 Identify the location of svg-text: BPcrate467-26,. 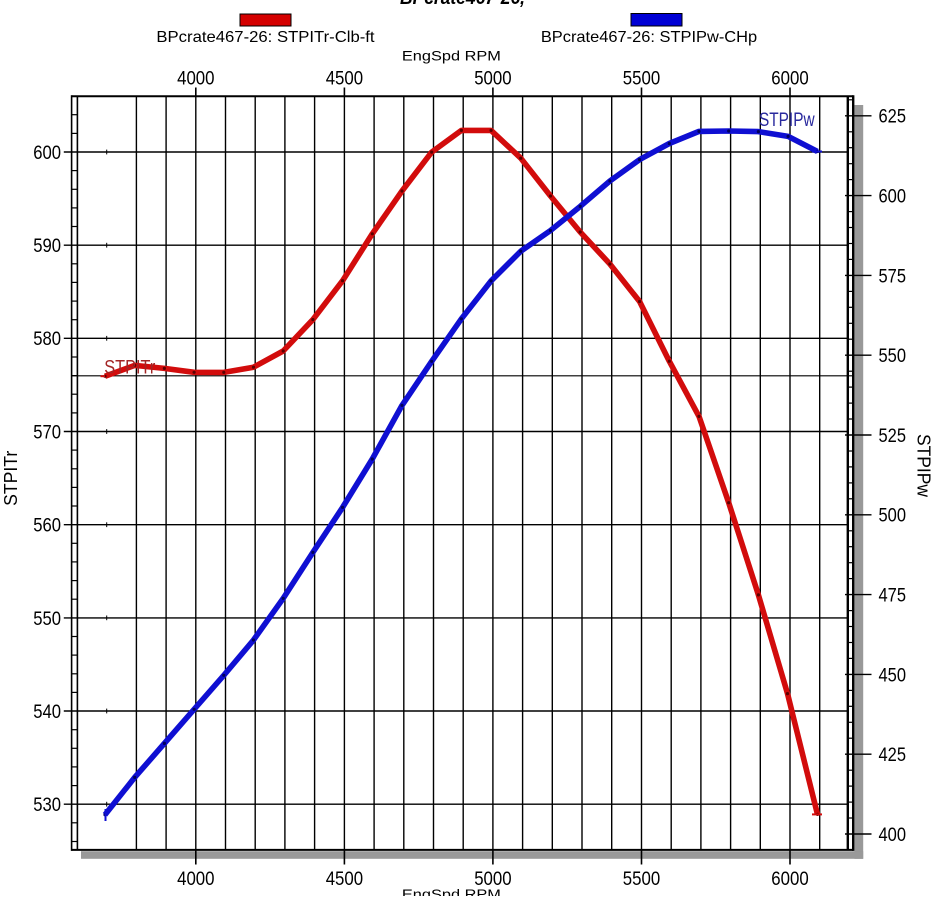
(462, 4).